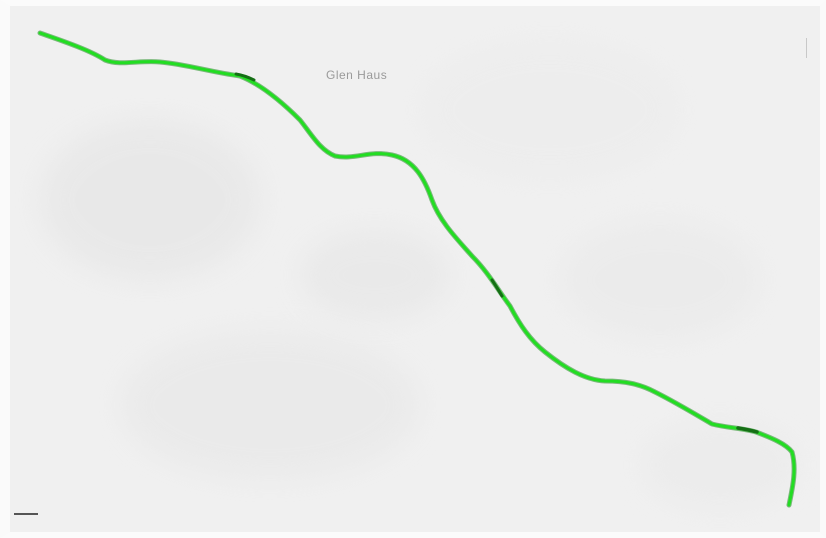 The image size is (826, 538). I want to click on edge-marker, so click(806, 48).